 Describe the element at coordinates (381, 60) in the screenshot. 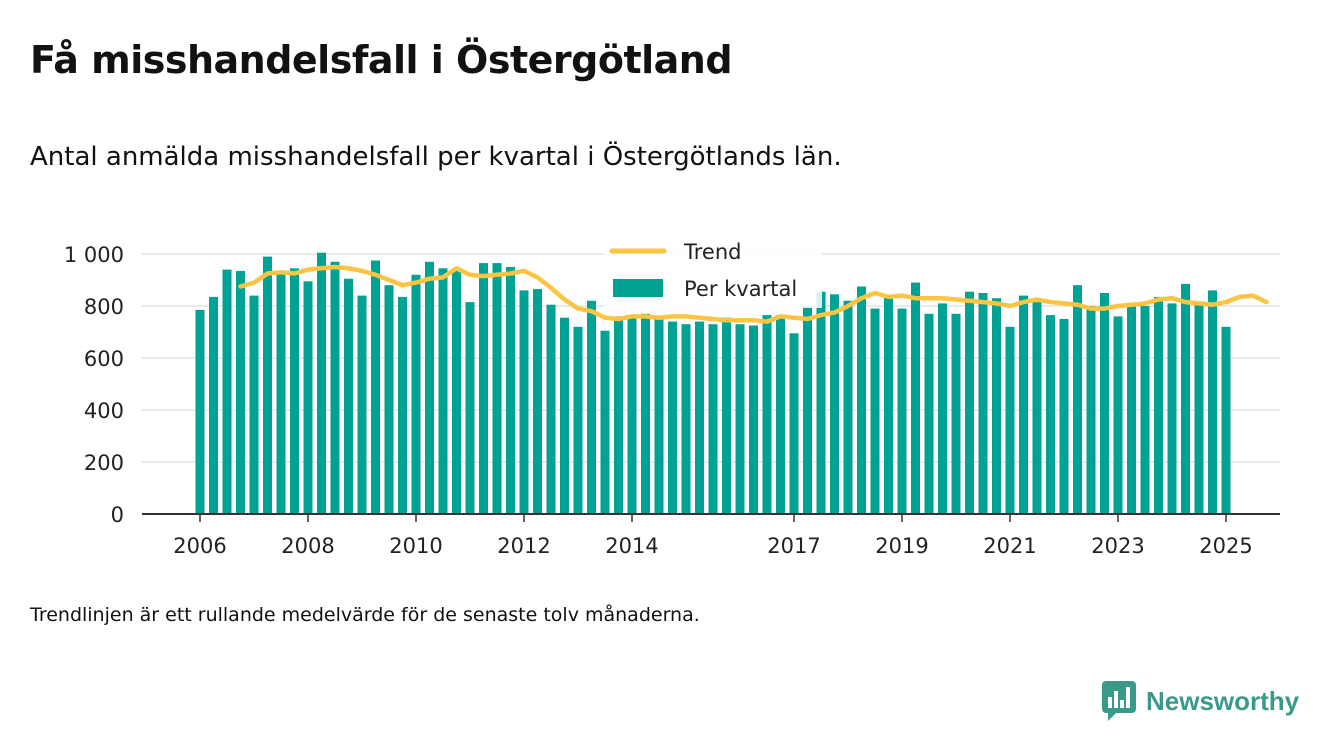

I see `chart-title: Få misshandelsfall i Östergötland` at that location.